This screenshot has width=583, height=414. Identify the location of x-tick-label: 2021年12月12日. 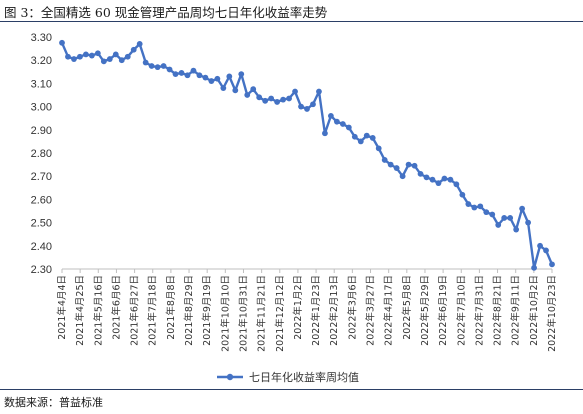
(280, 313).